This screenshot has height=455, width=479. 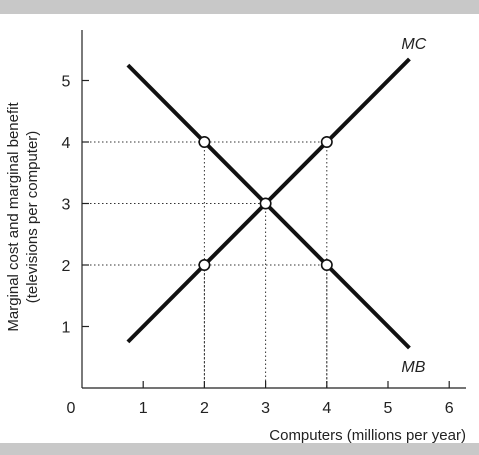 I want to click on x-tick-label-5: 5, so click(x=388, y=408).